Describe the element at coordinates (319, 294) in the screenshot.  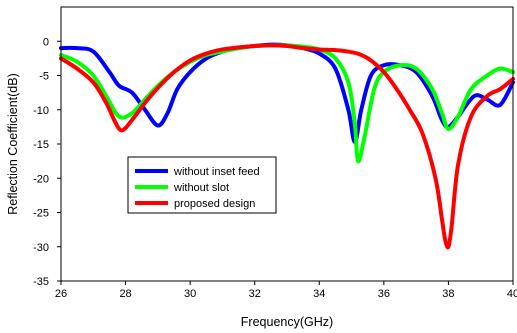
I see `x-tick-label: 34` at that location.